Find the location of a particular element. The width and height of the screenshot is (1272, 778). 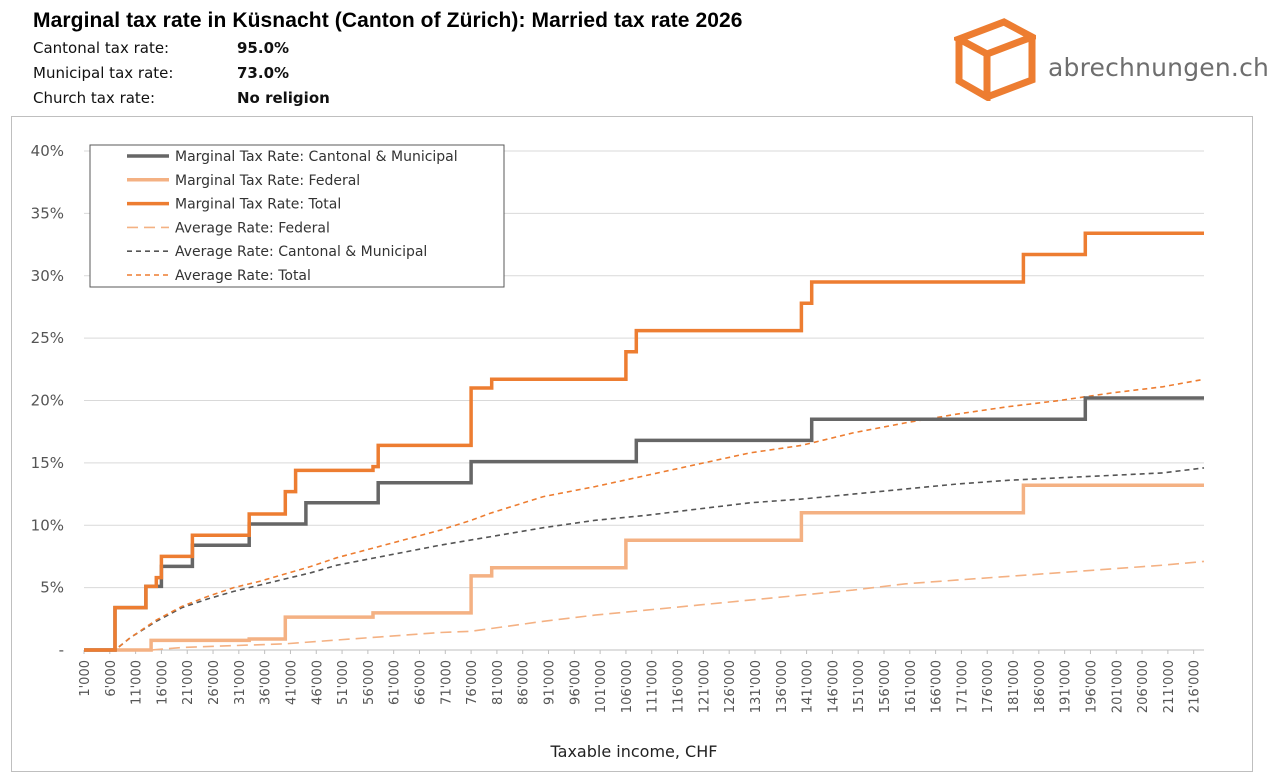

box-icon is located at coordinates (995, 59).